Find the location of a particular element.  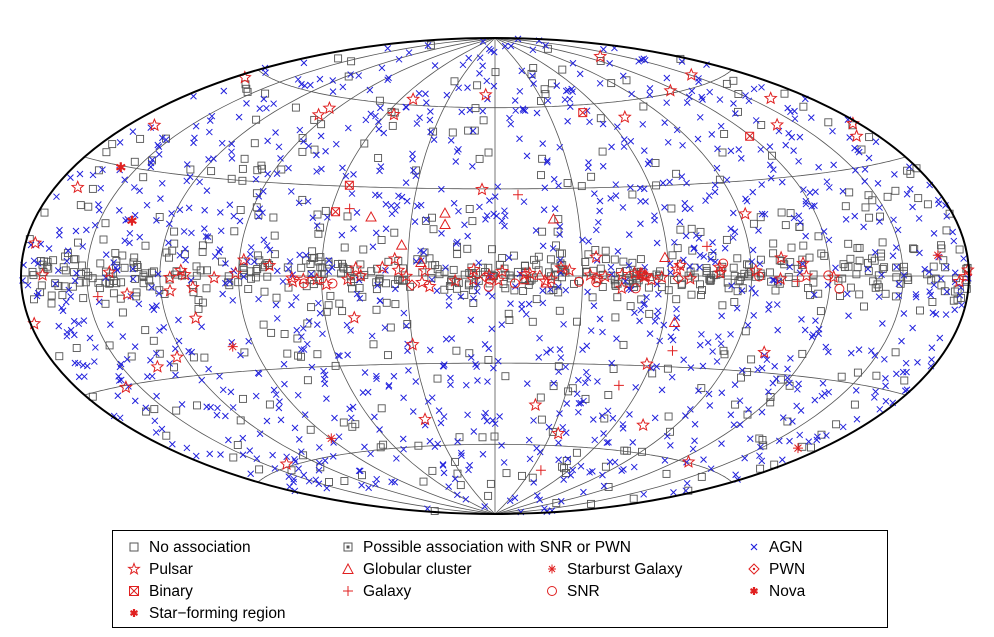

data-point-snr is located at coordinates (596, 282).